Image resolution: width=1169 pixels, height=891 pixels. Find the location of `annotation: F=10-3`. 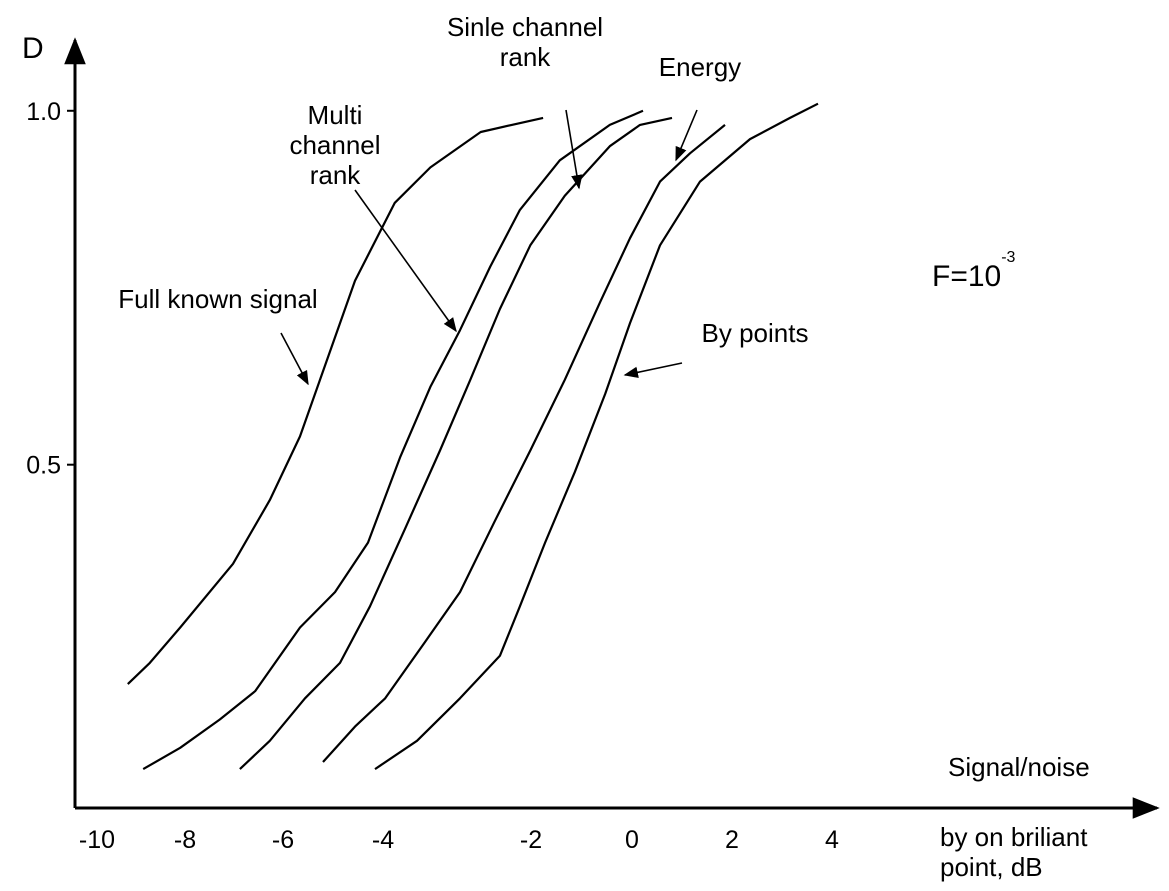

annotation: F=10-3 is located at coordinates (974, 271).